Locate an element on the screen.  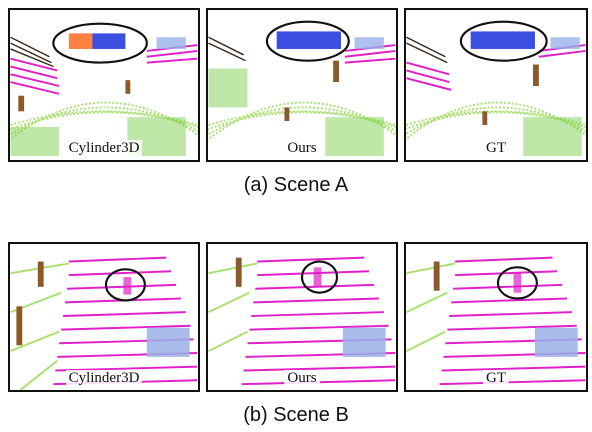
scene-b-panel-ours: Ours is located at coordinates (302, 317).